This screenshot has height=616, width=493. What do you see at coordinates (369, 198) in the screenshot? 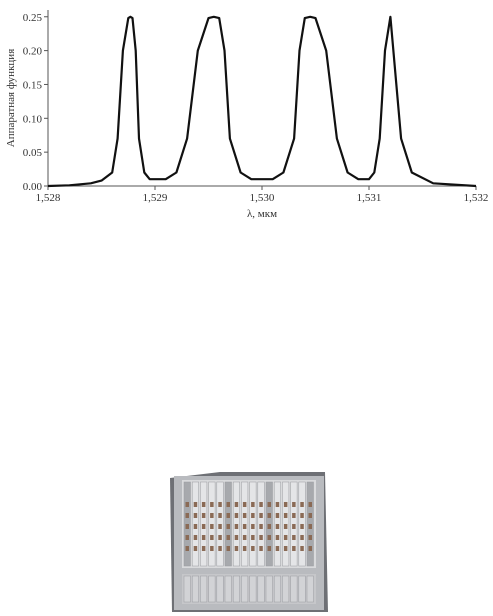
I see `x-tick-label: 1,531` at bounding box center [369, 198].